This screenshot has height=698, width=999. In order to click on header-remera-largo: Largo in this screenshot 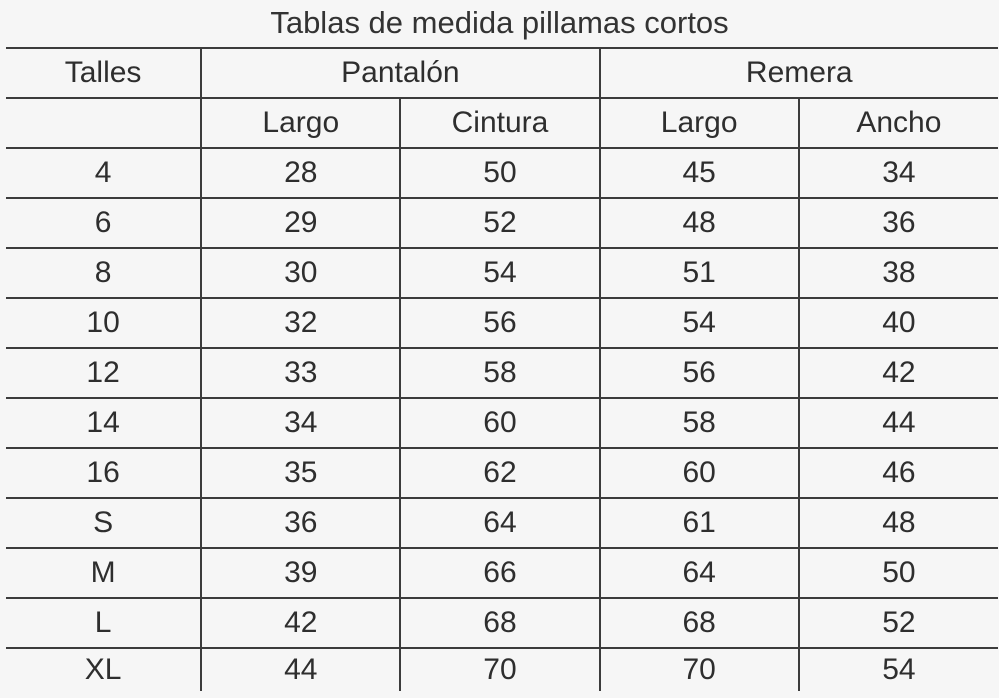, I will do `click(699, 123)`.